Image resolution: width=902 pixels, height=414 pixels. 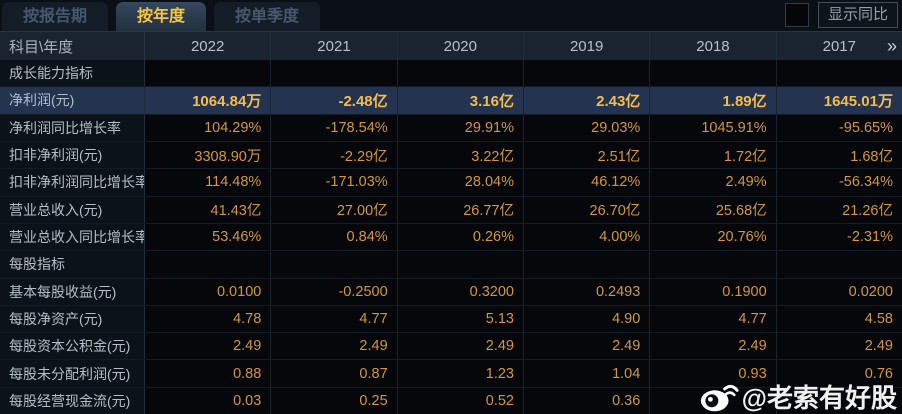 What do you see at coordinates (713, 182) in the screenshot?
I see `value-cell: 2.49%` at bounding box center [713, 182].